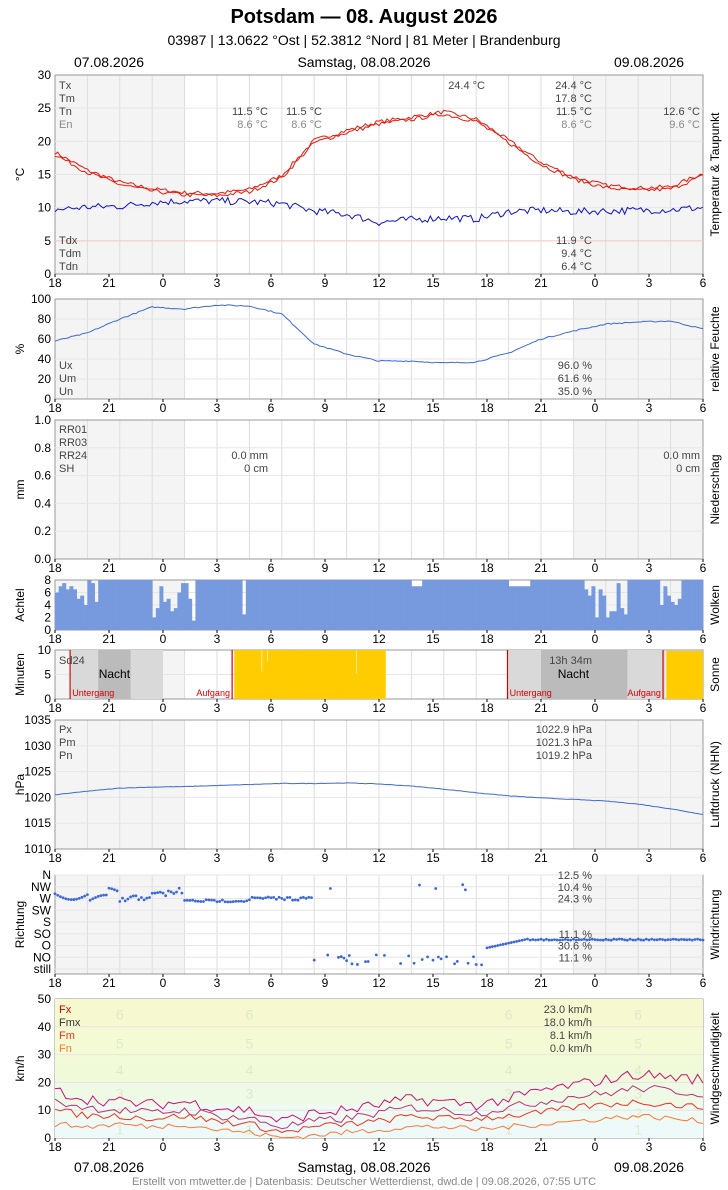 Image resolution: width=728 pixels, height=1190 pixels. What do you see at coordinates (45, 359) in the screenshot?
I see `humidity-y-tick: 40` at bounding box center [45, 359].